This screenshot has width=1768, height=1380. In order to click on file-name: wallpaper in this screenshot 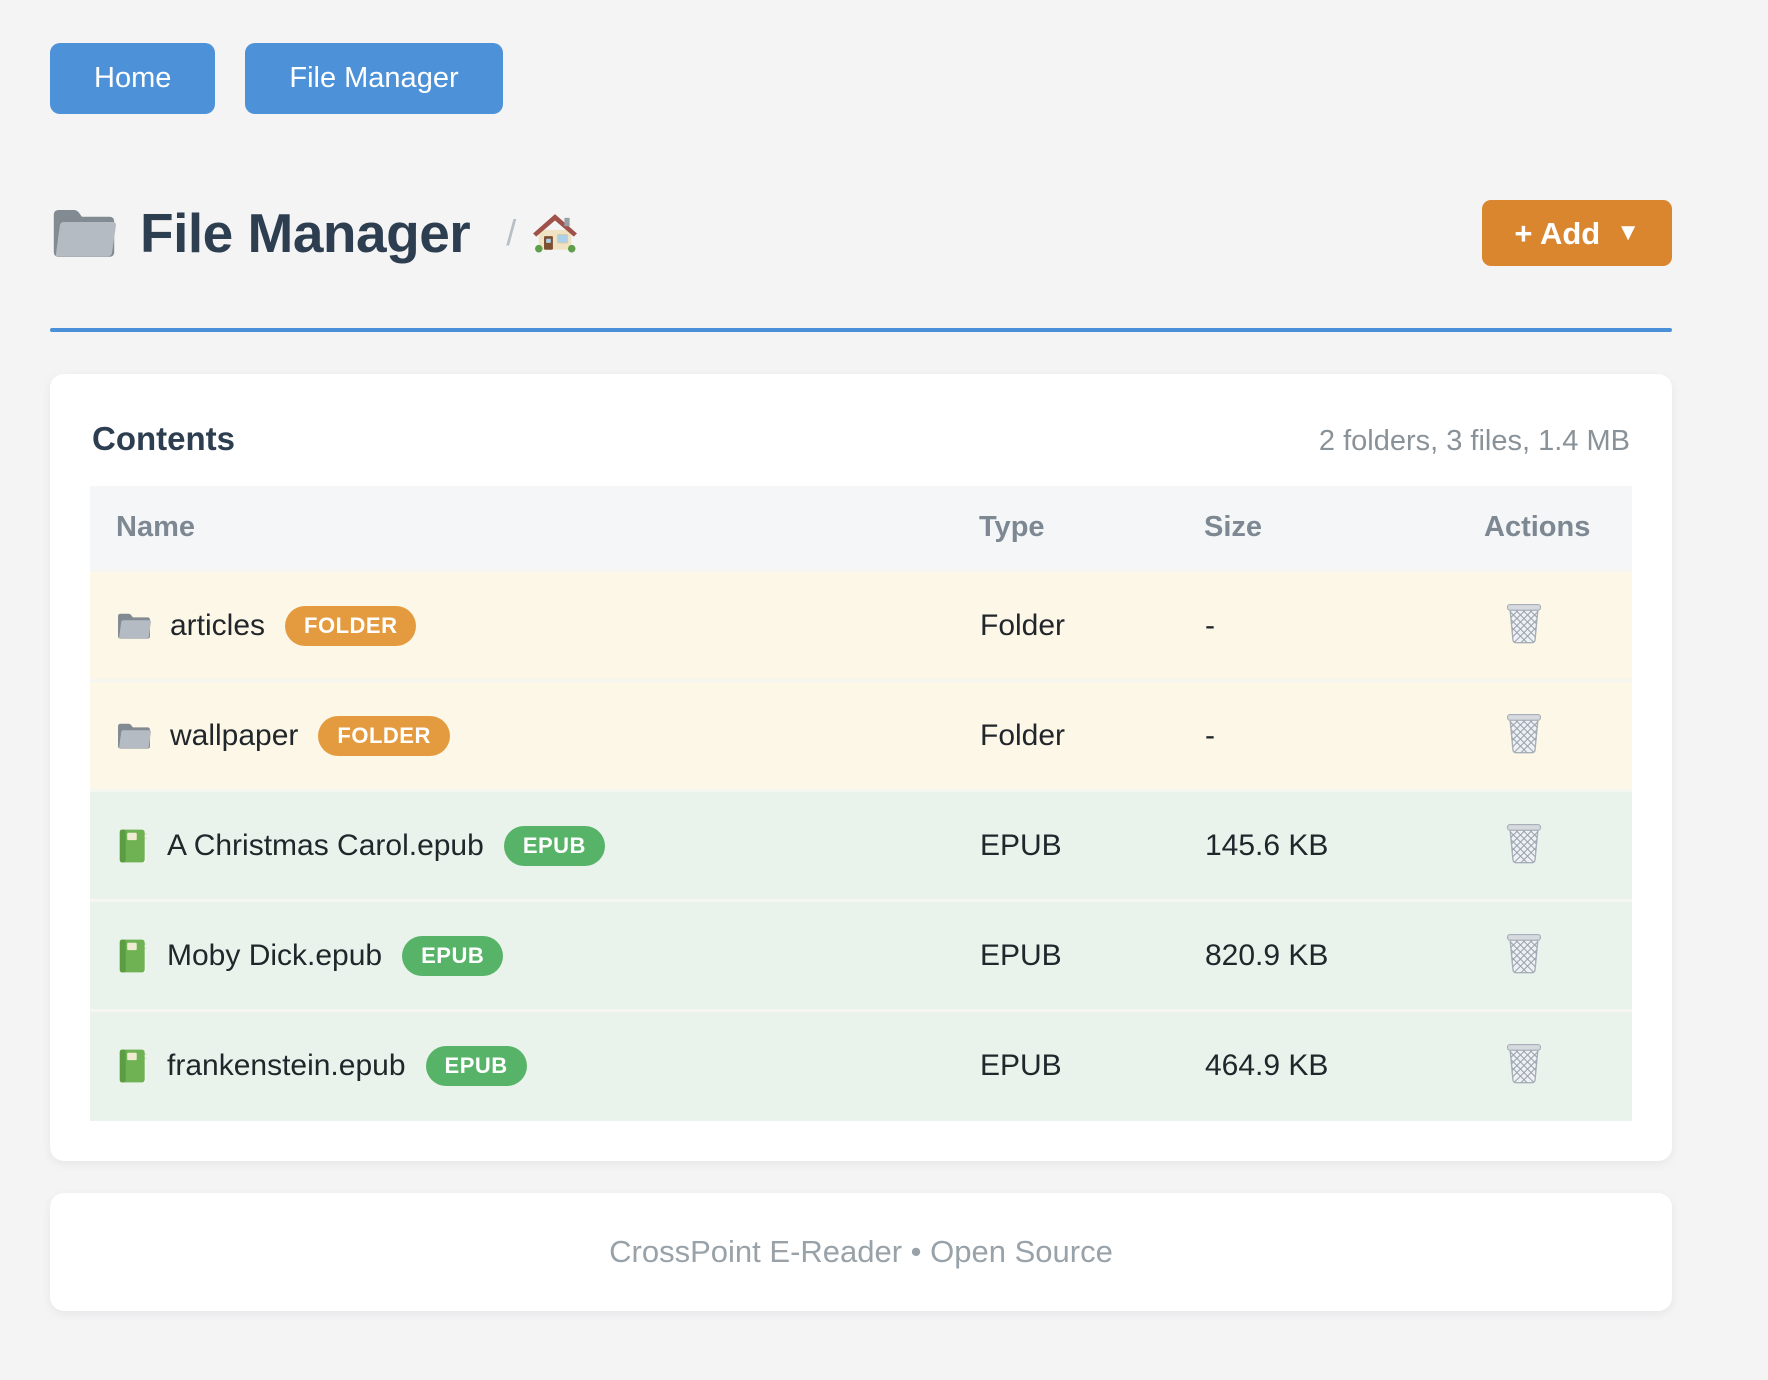, I will do `click(234, 735)`.